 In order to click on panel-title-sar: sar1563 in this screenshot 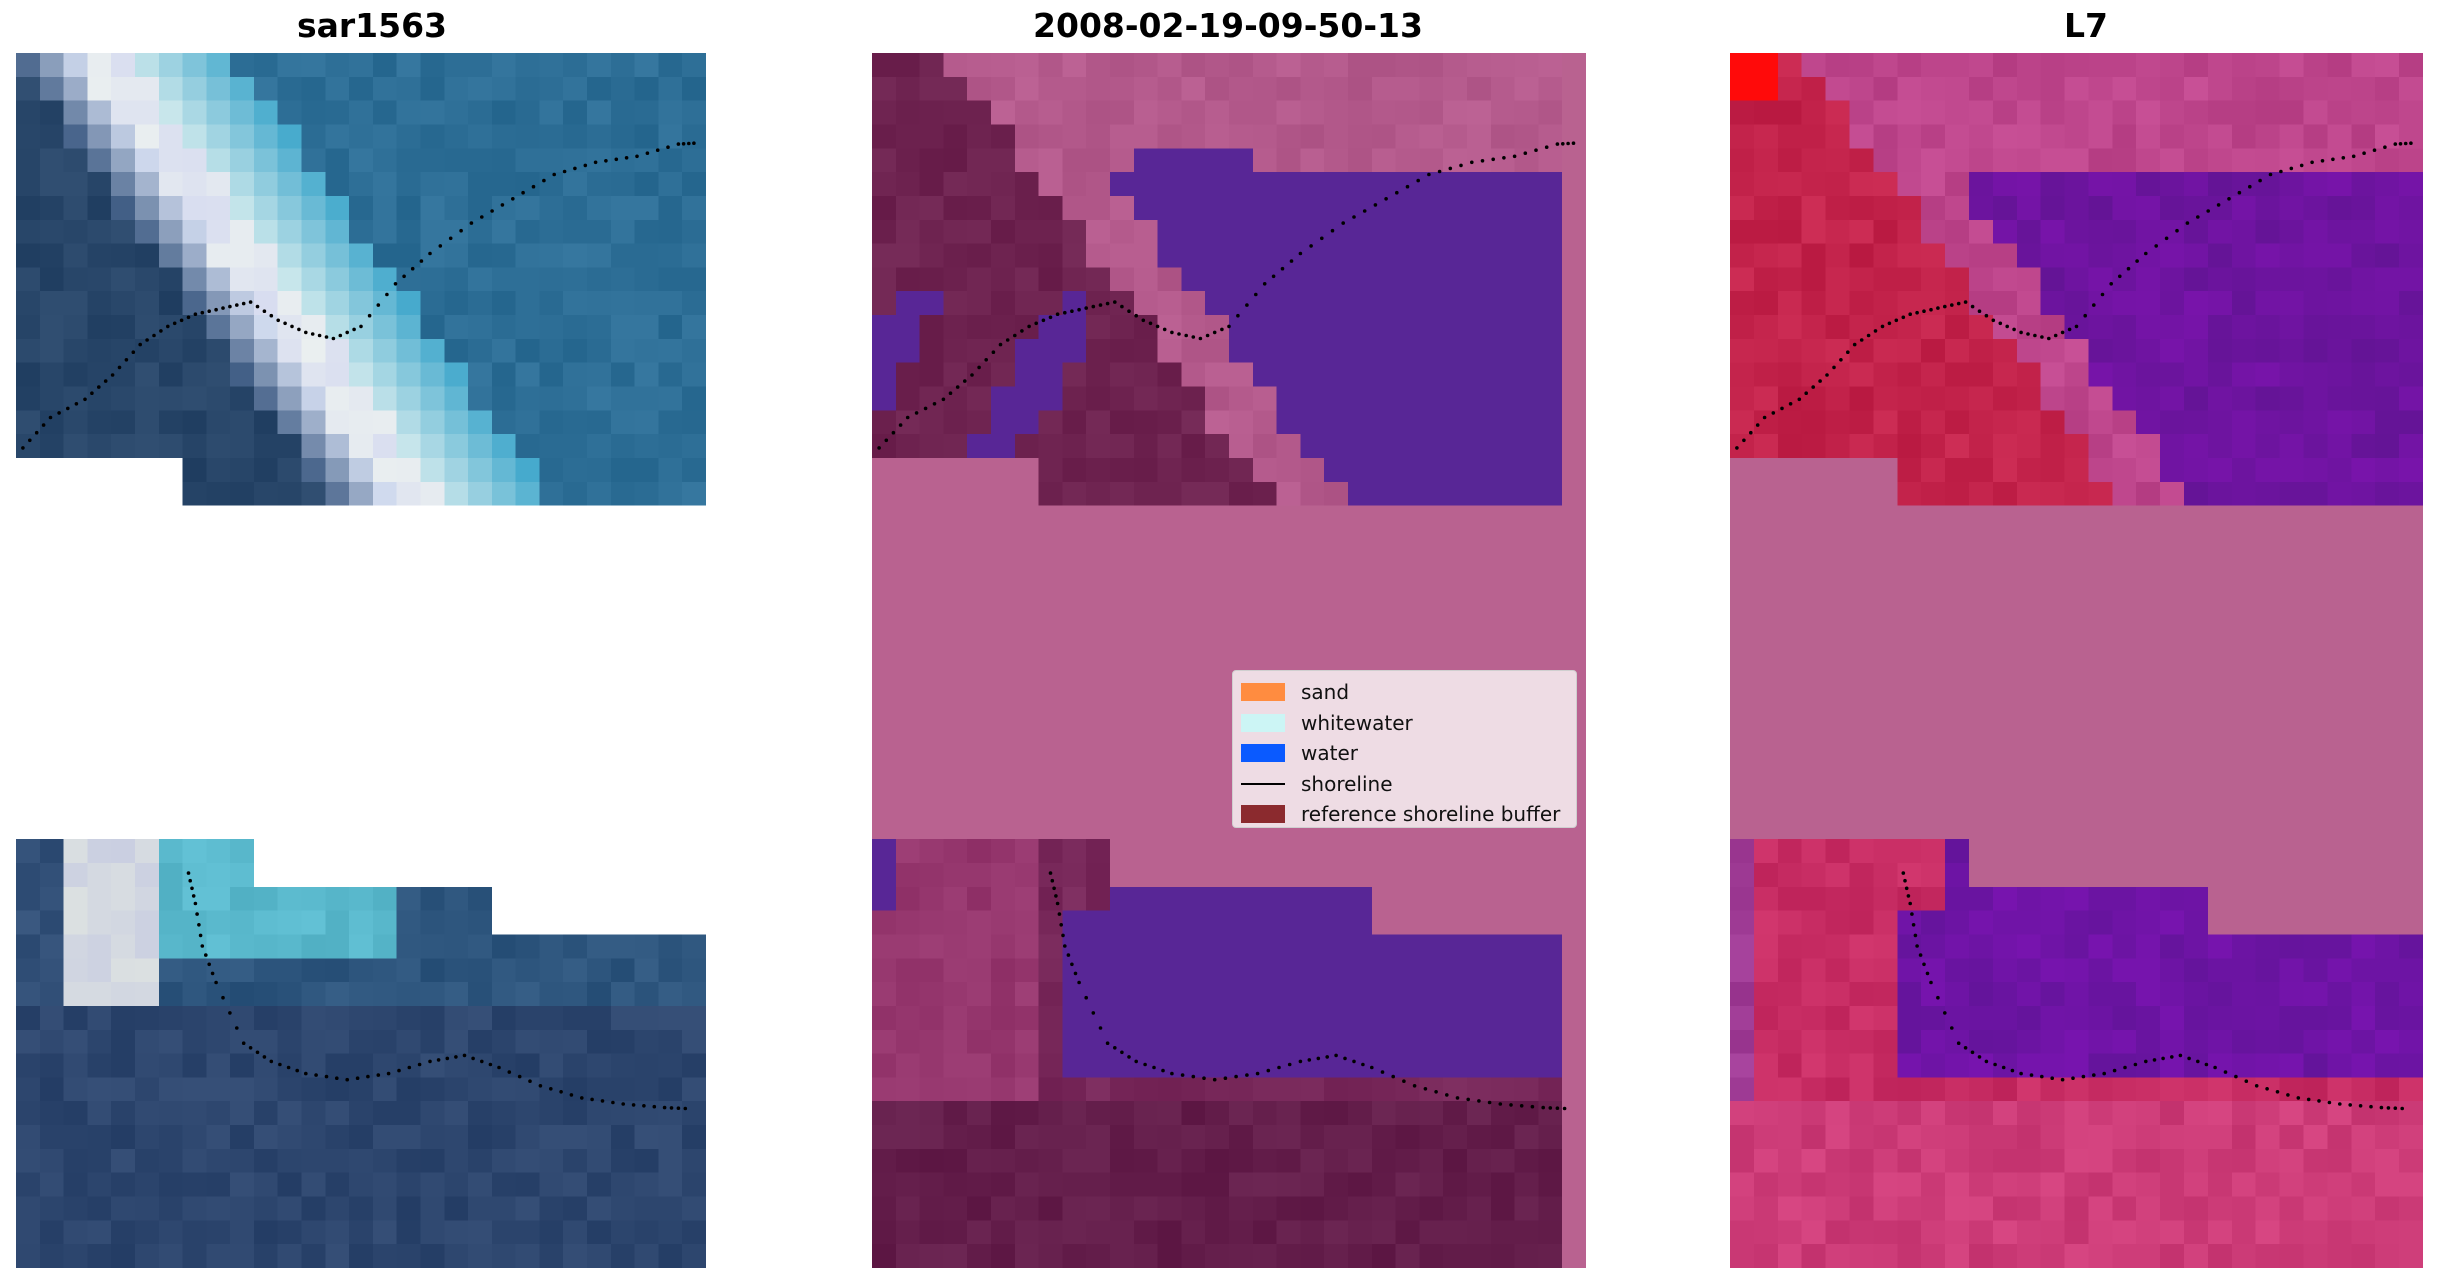, I will do `click(372, 25)`.